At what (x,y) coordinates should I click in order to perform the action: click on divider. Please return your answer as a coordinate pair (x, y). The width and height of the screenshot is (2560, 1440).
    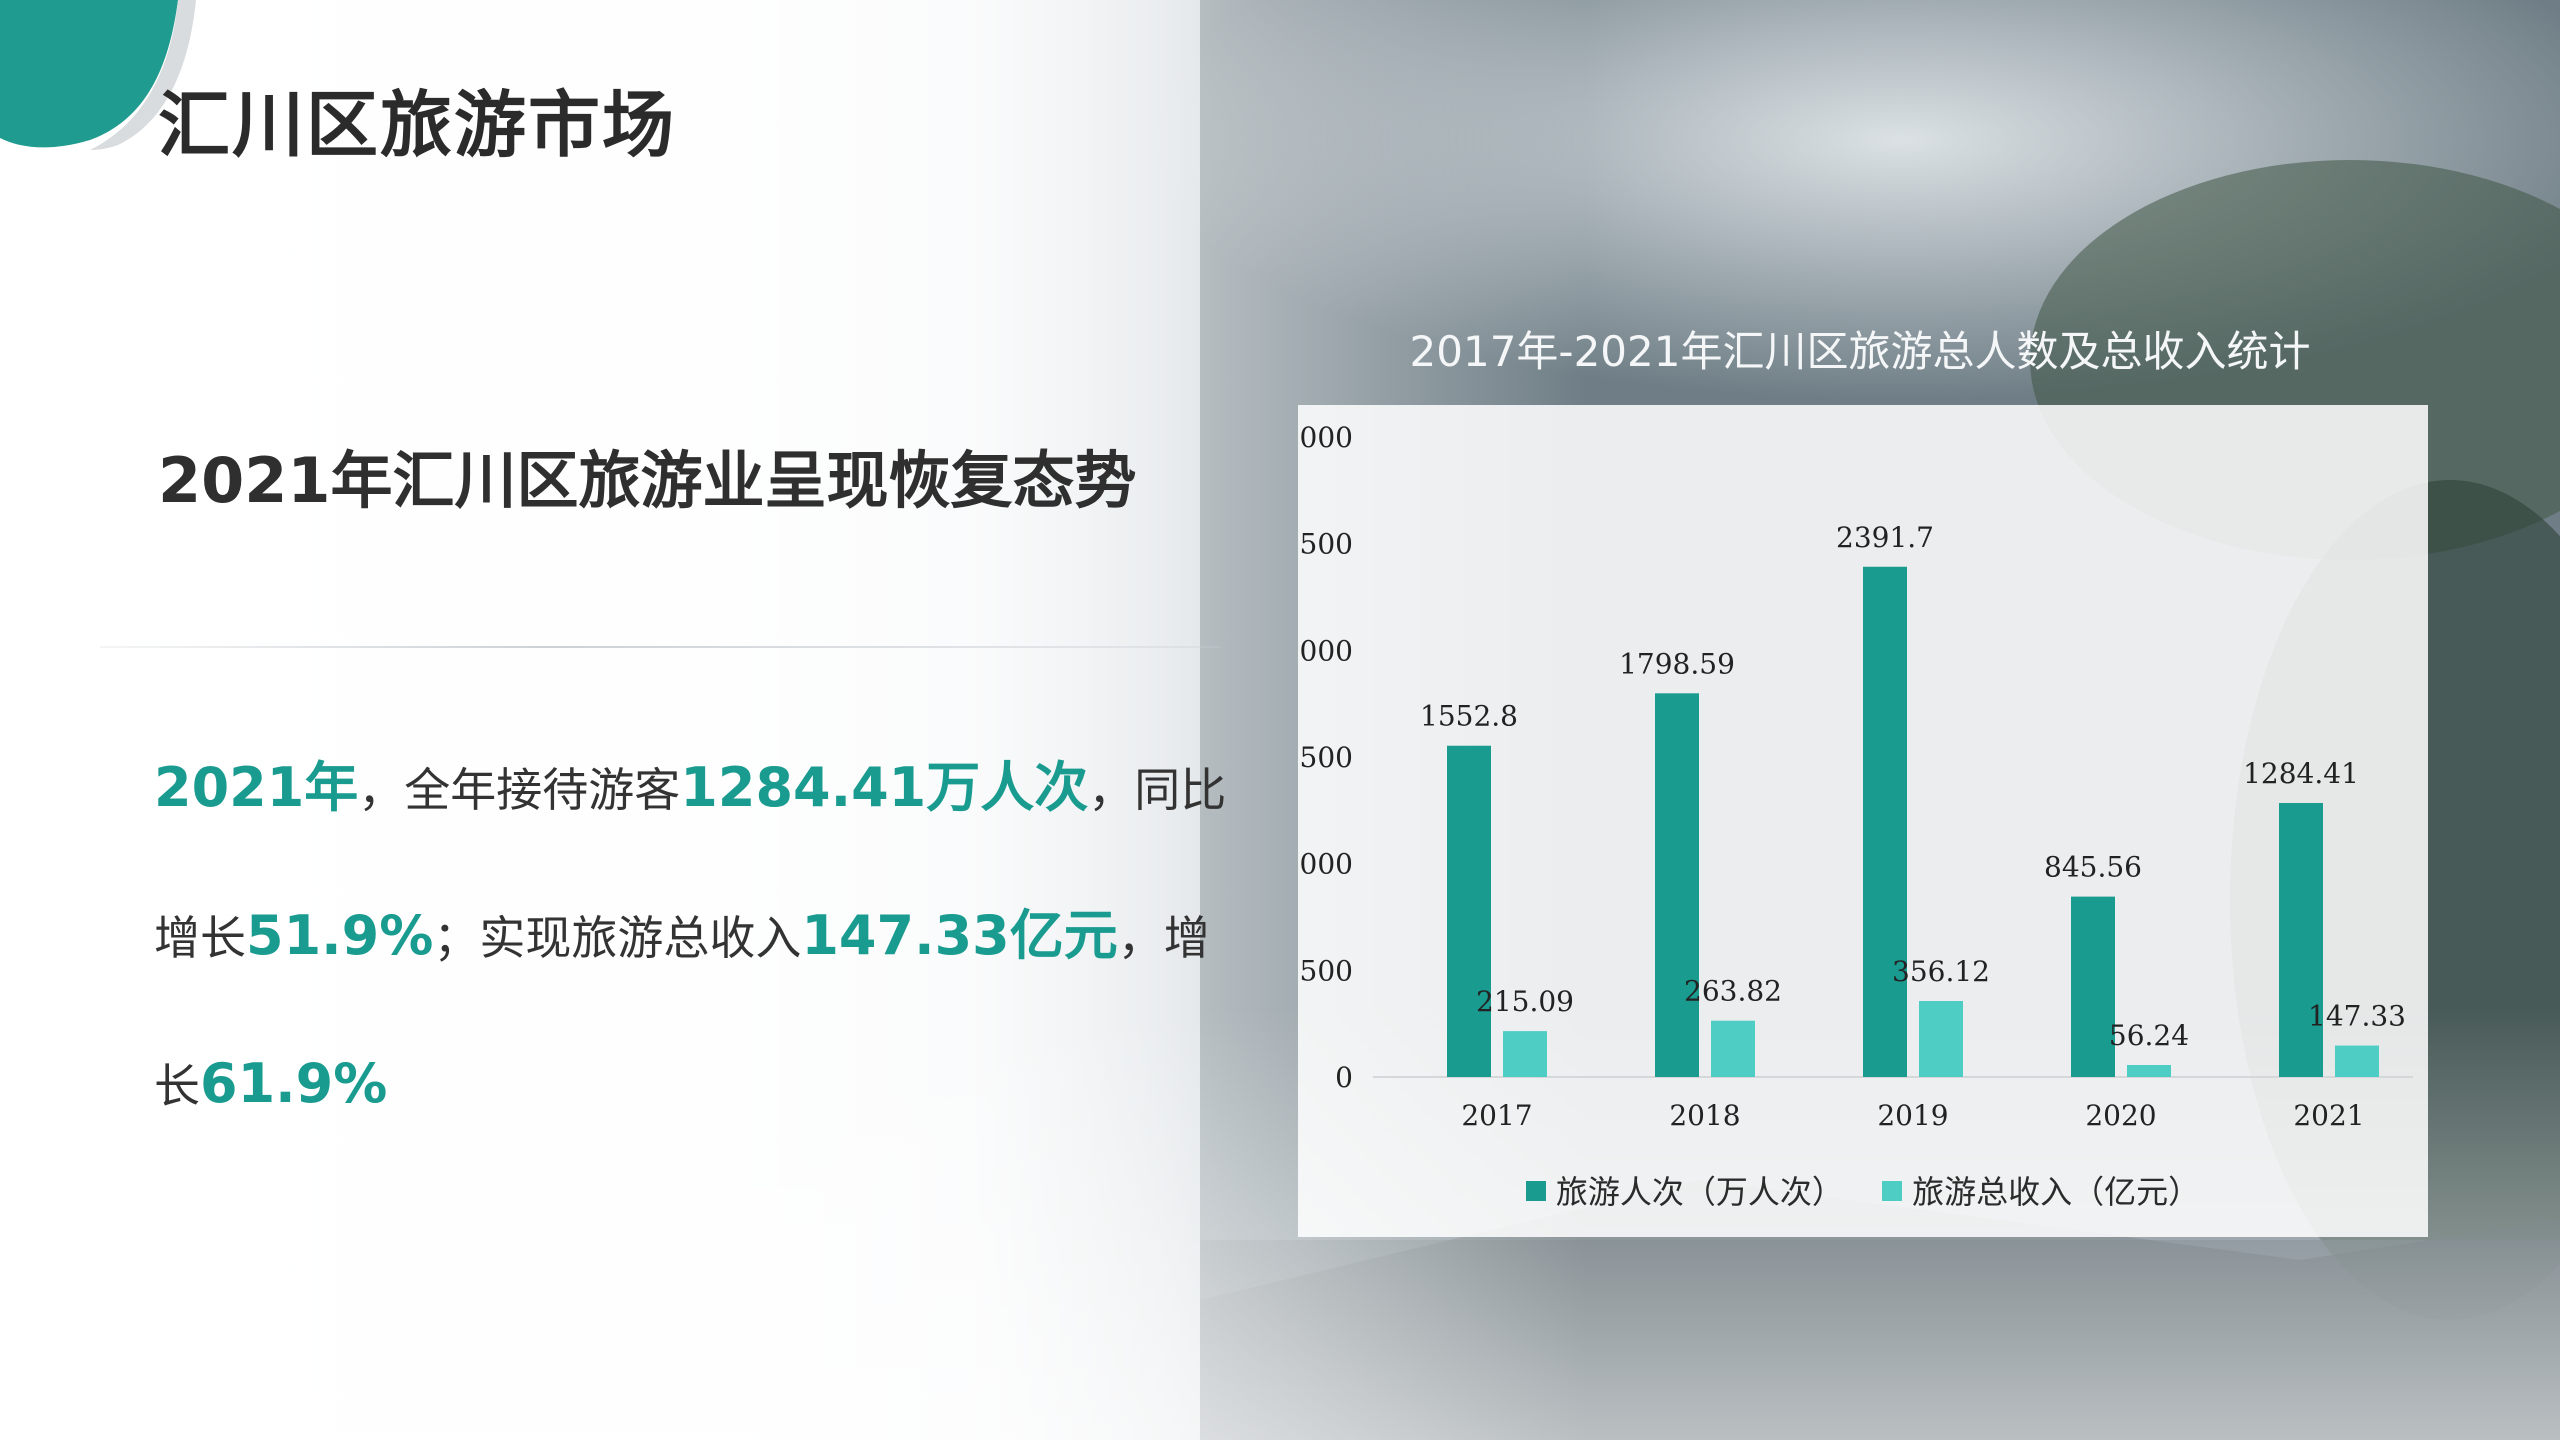
    Looking at the image, I should click on (660, 647).